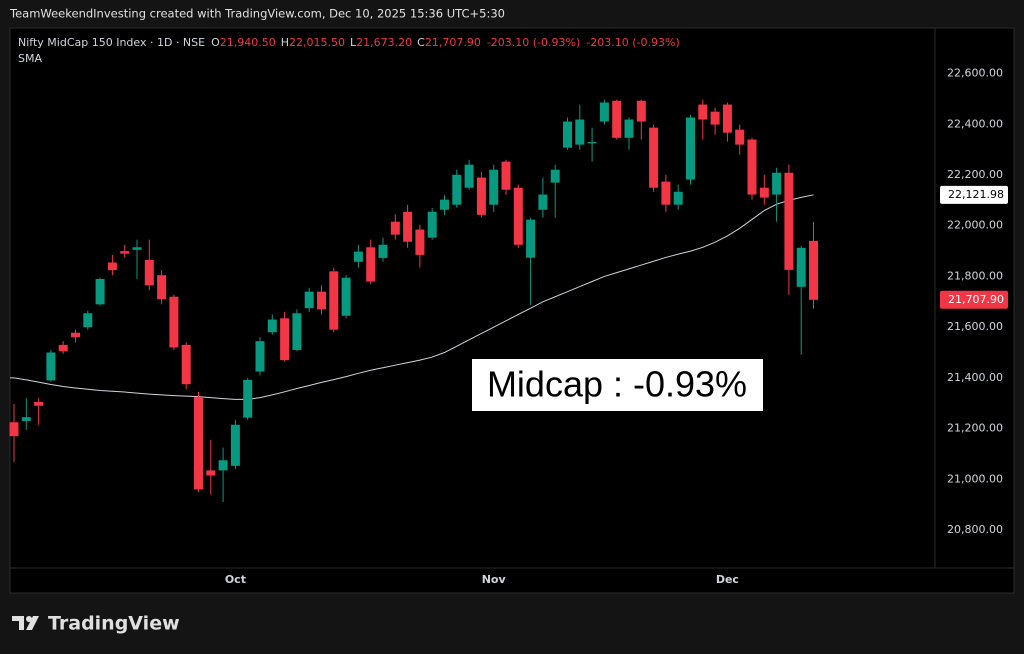 This screenshot has width=1024, height=654. Describe the element at coordinates (30, 58) in the screenshot. I see `legend-sma: SMA` at that location.